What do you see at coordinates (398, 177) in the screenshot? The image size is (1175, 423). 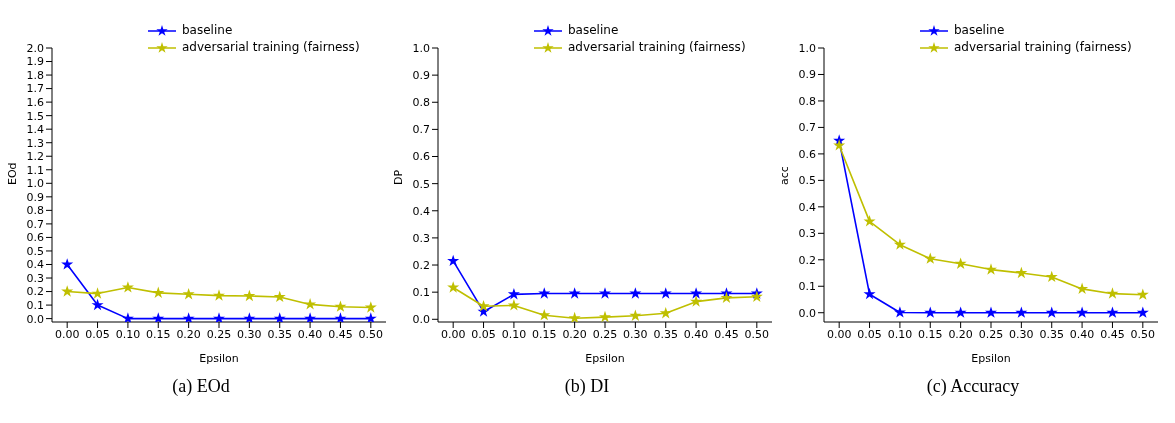 I see `y-axis-title: DP` at bounding box center [398, 177].